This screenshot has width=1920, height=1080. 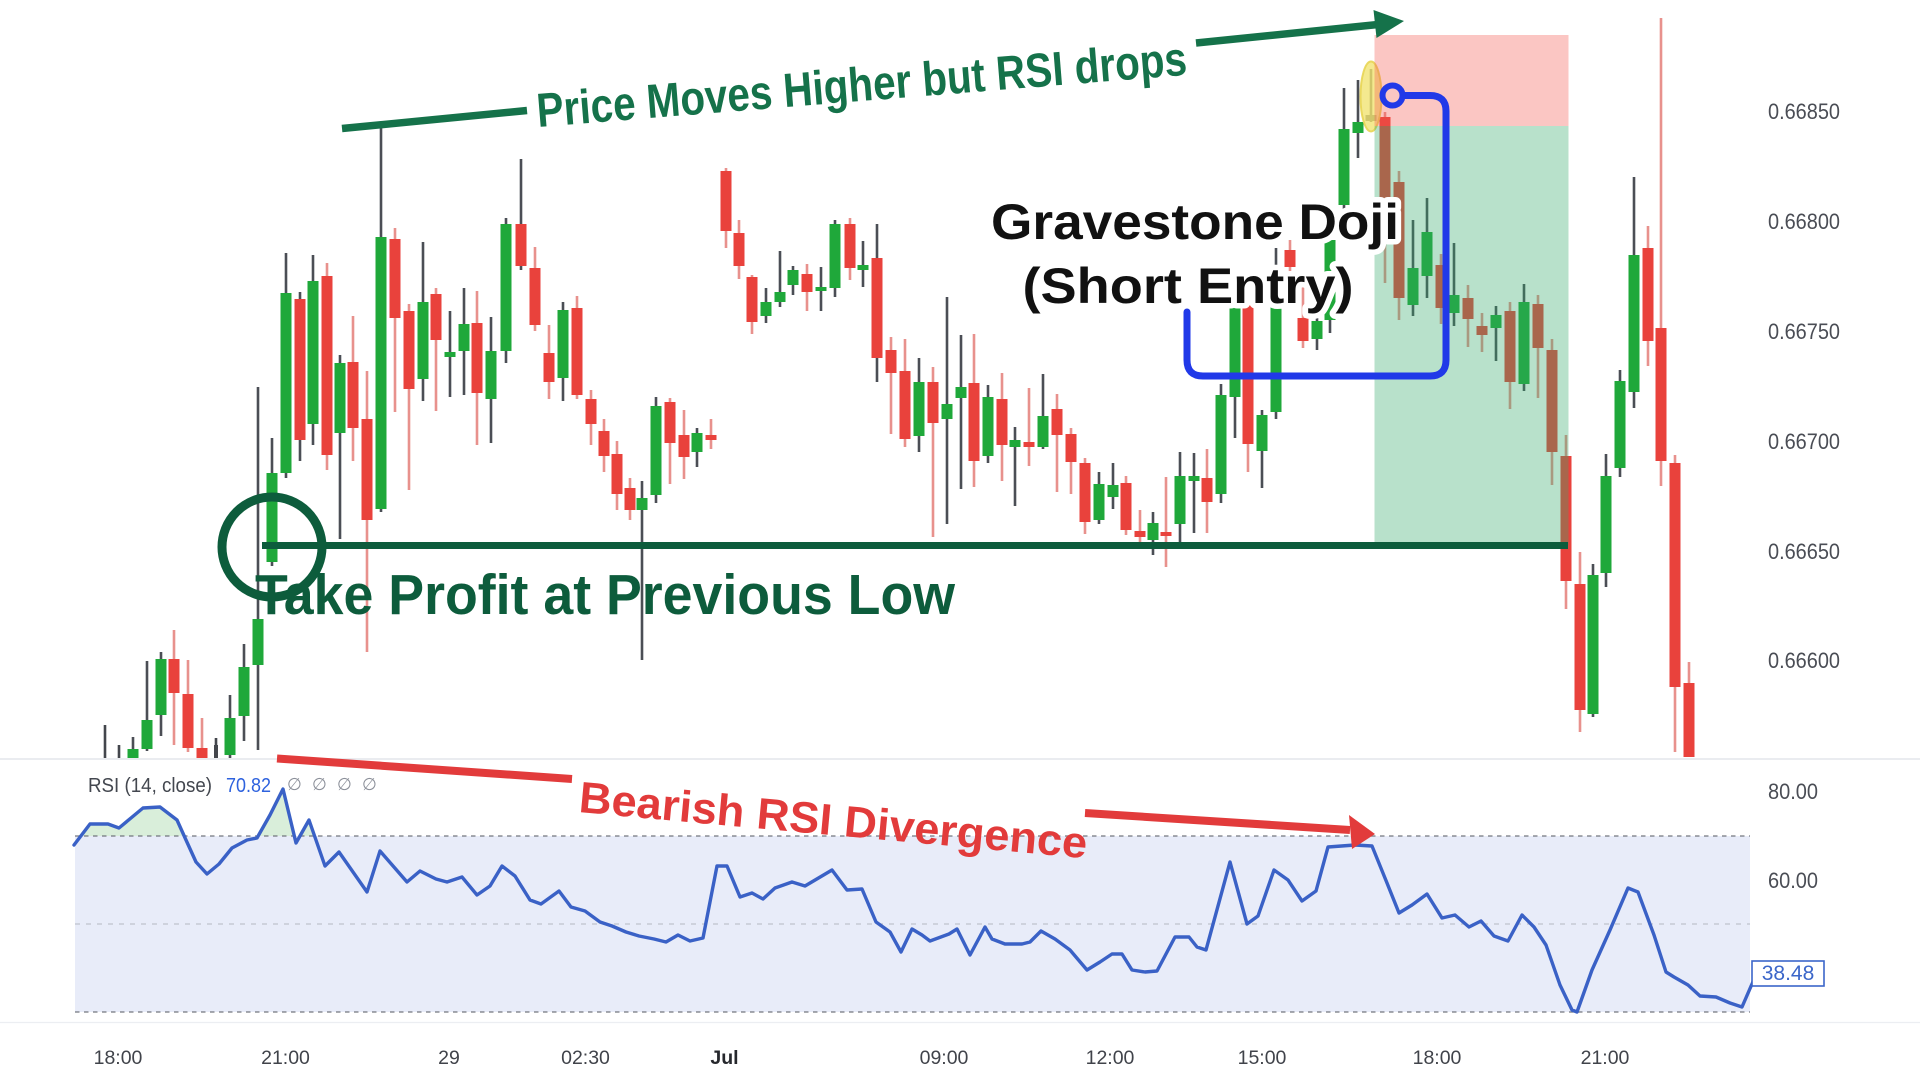 I want to click on svg-text: 12:00, so click(x=1110, y=1058).